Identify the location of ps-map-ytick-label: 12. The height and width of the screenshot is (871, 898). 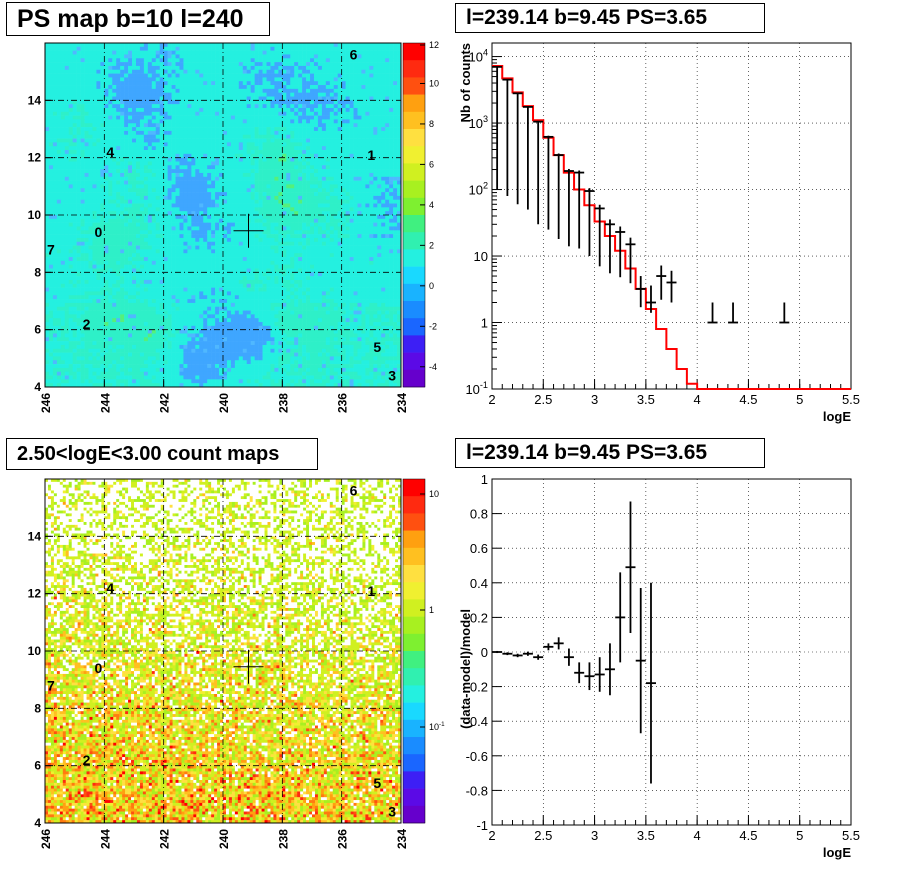
(35, 158).